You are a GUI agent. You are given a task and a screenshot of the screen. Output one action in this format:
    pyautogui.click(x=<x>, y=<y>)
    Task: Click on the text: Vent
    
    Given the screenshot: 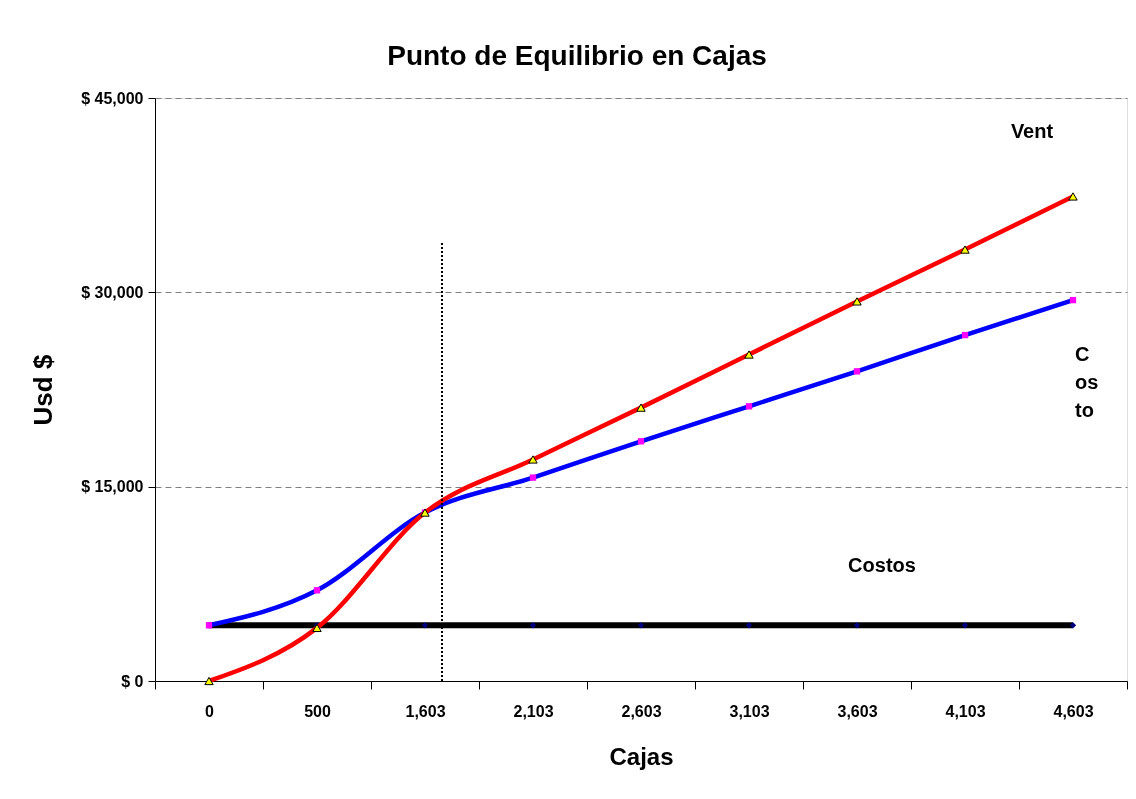 What is the action you would take?
    pyautogui.click(x=1032, y=131)
    